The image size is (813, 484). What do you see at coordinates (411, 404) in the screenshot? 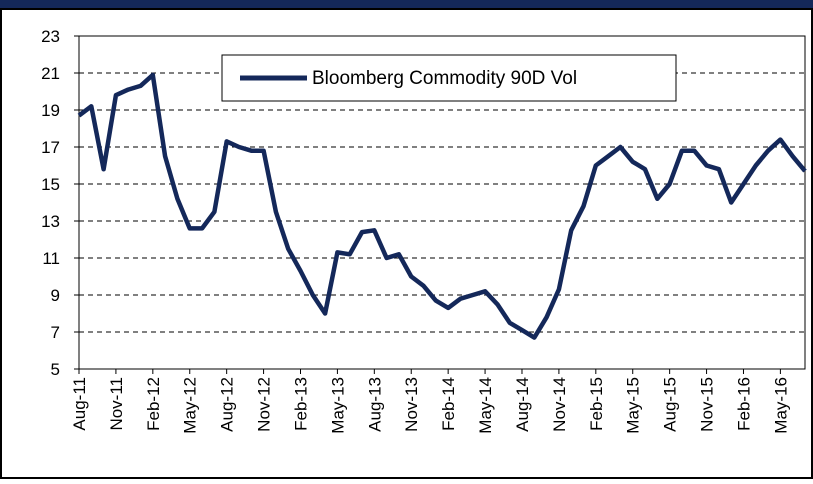
I see `x-tick-label: Nov-13` at bounding box center [411, 404].